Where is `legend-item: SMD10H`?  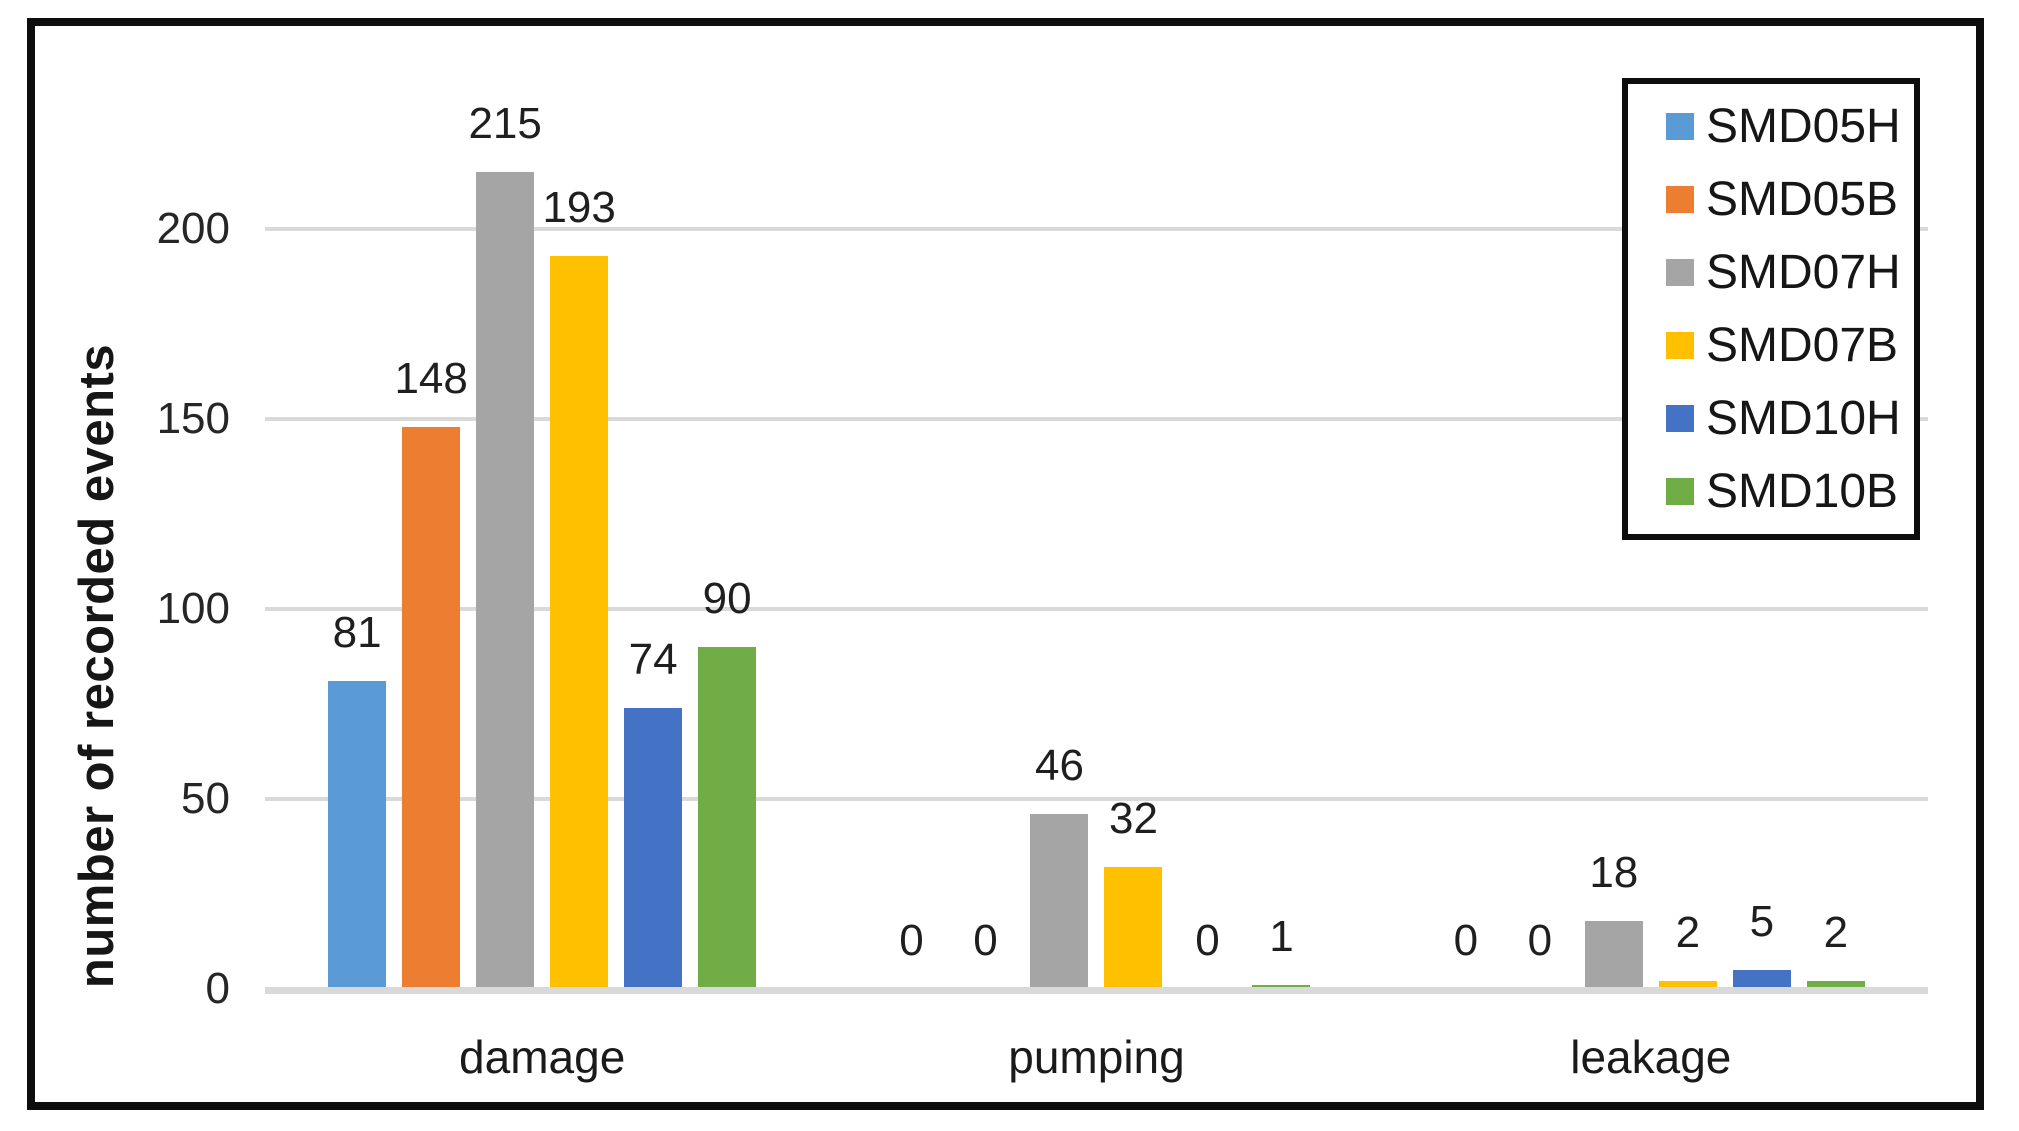
legend-item: SMD10H is located at coordinates (1790, 418).